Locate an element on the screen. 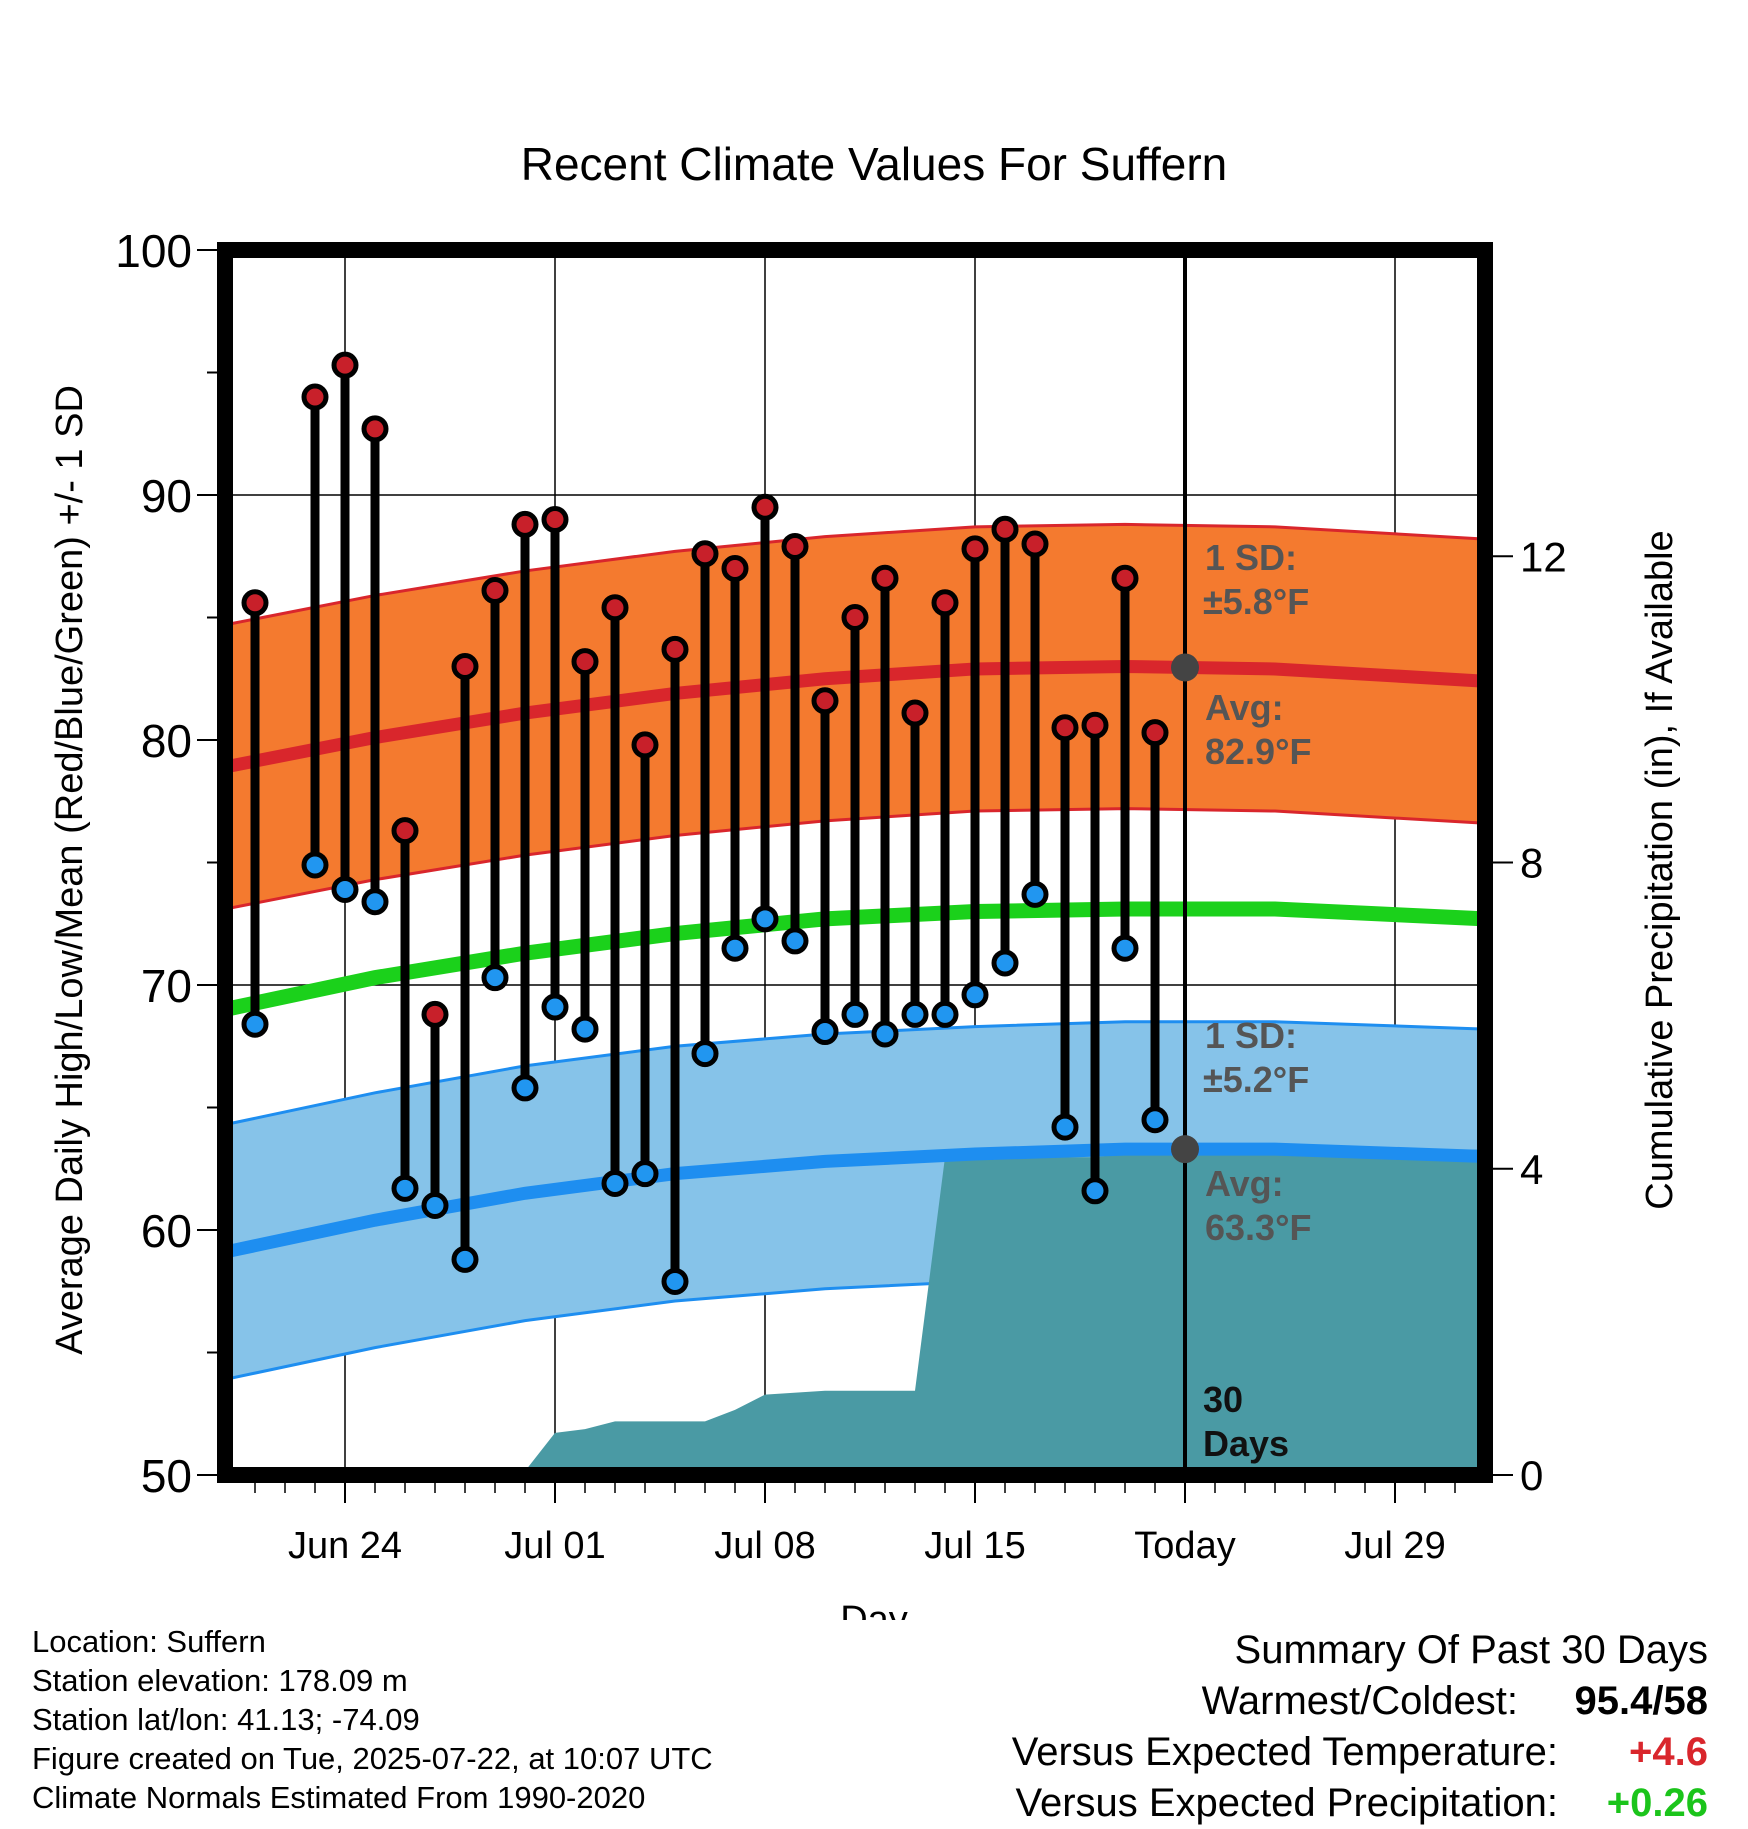  x-axis-label: Day is located at coordinates (874, 1609).